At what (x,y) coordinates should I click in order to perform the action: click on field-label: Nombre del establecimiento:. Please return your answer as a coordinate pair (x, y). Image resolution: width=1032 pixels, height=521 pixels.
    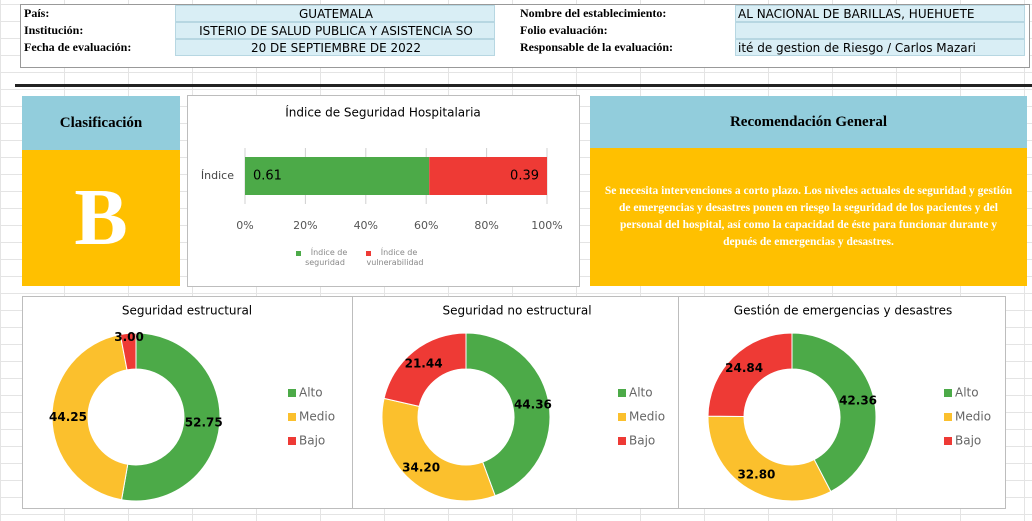
    Looking at the image, I should click on (593, 13).